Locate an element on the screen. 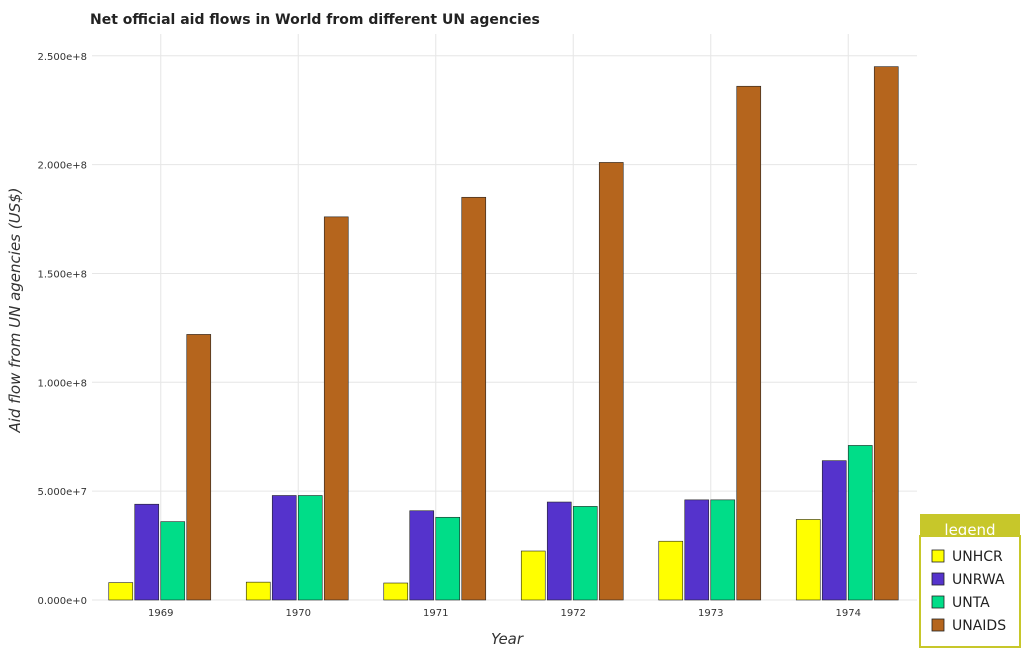  x-tick-label: 1969 is located at coordinates (160, 613).